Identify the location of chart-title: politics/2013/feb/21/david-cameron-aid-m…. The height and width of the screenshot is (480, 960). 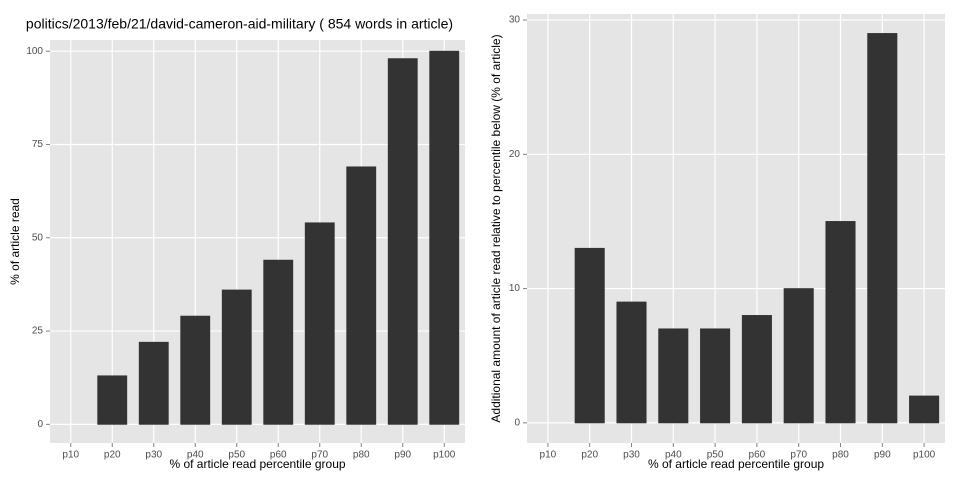
(239, 24).